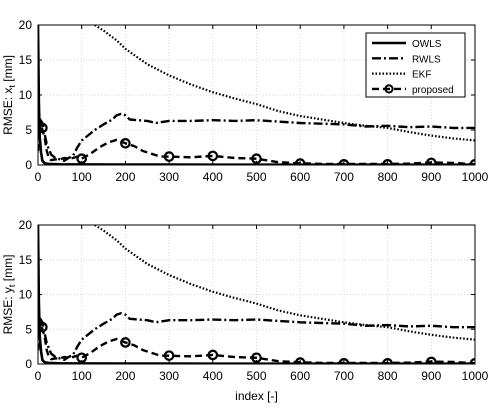 This screenshot has height=414, width=492. I want to click on legend-label-EKF: EKF, so click(421, 75).